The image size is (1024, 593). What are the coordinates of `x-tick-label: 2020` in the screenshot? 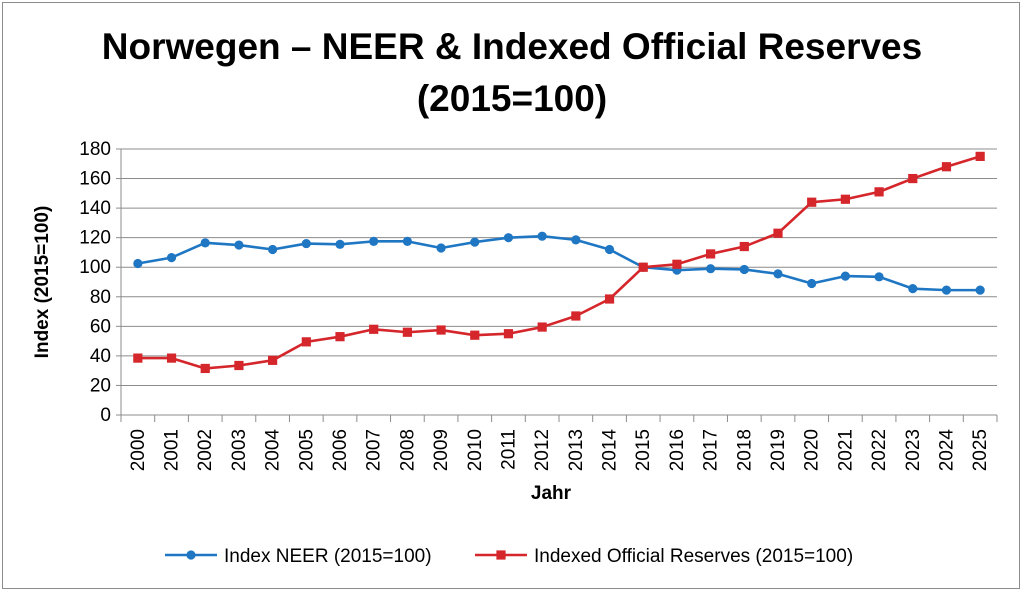 It's located at (812, 450).